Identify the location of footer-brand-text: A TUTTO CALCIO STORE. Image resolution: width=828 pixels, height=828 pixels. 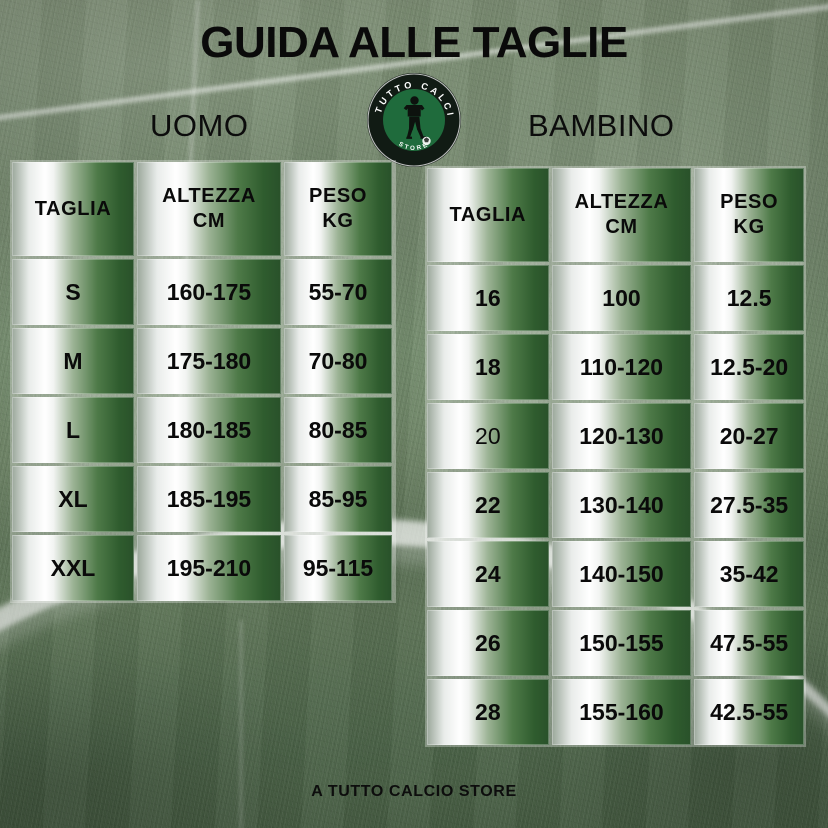
(414, 791).